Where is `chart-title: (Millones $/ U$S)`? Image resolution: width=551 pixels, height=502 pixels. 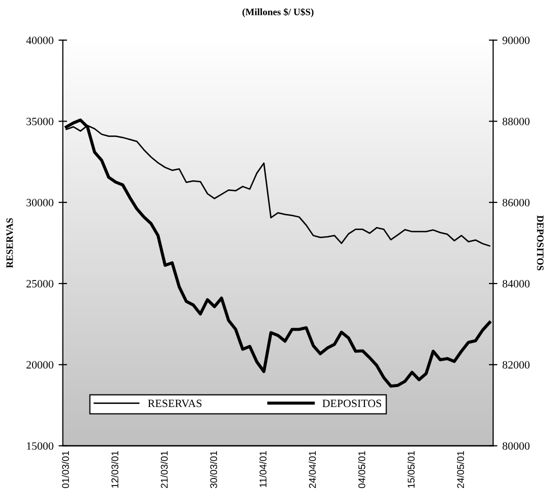 chart-title: (Millones $/ U$S) is located at coordinates (278, 13).